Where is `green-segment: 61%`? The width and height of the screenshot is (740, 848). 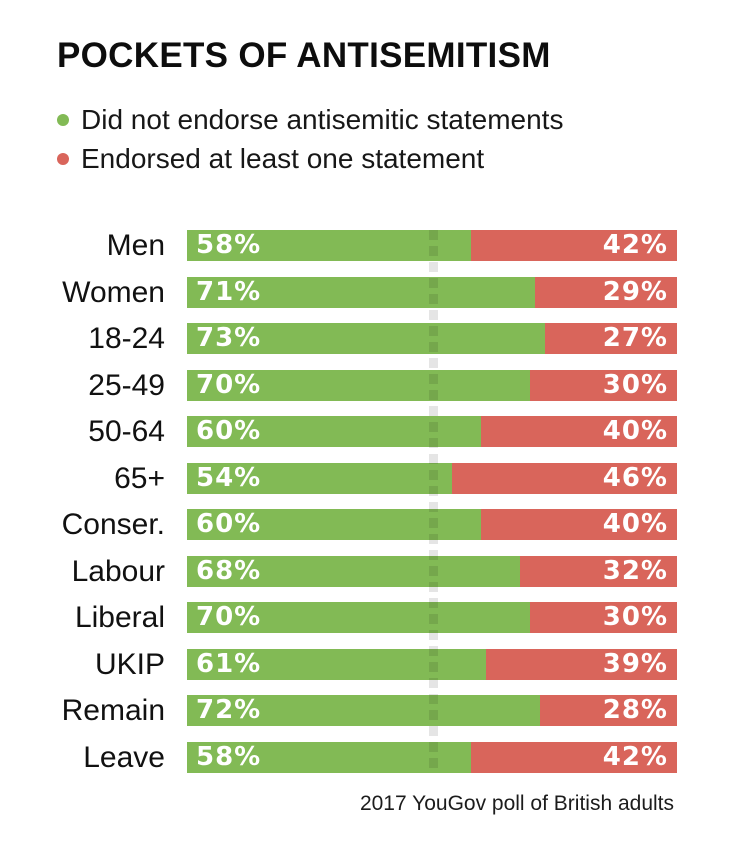 green-segment: 61% is located at coordinates (336, 664).